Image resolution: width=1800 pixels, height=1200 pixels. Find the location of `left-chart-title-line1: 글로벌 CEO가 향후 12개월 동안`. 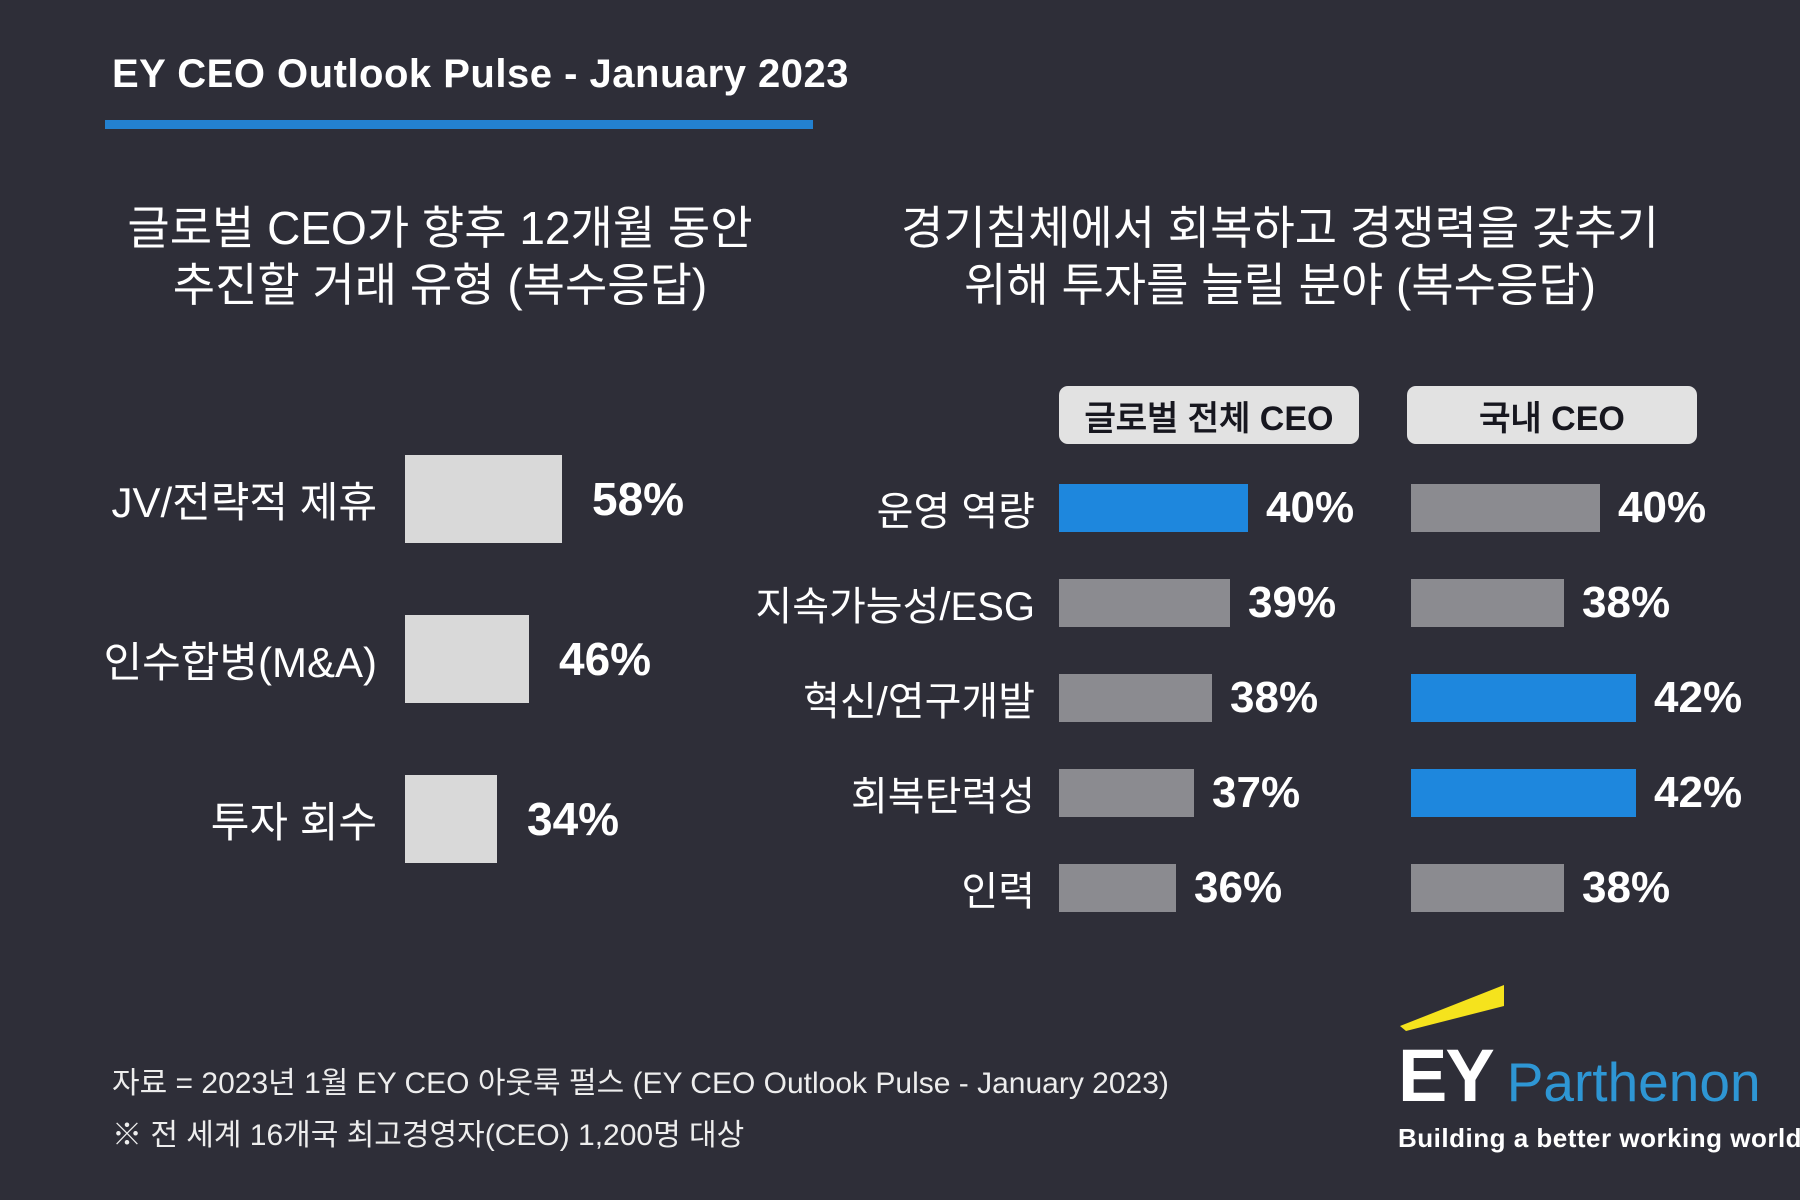

left-chart-title-line1: 글로벌 CEO가 향후 12개월 동안 is located at coordinates (440, 228).